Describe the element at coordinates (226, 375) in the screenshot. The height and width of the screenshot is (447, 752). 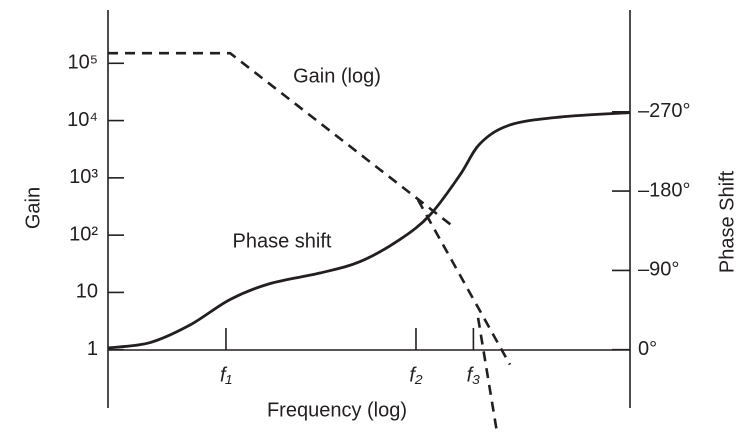
I see `x-tick-label: f₁` at that location.